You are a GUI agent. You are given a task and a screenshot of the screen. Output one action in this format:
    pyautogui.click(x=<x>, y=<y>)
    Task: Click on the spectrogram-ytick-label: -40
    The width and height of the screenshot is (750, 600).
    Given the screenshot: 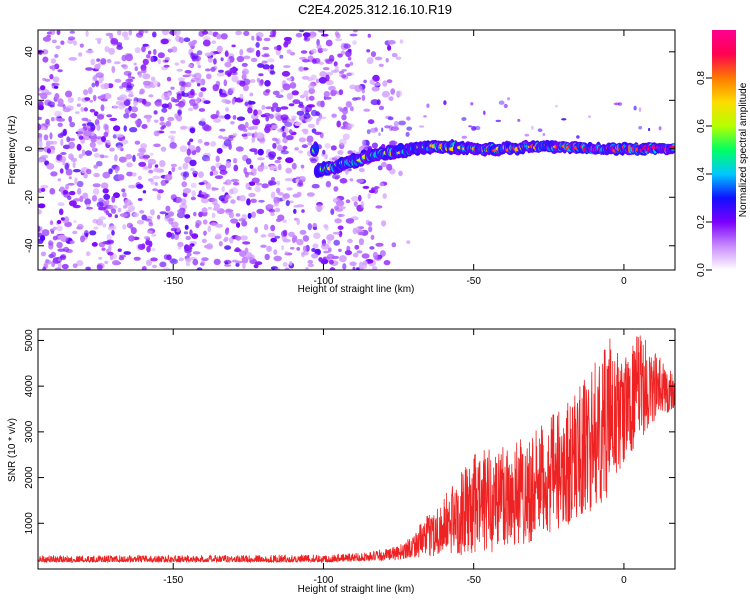 What is the action you would take?
    pyautogui.click(x=29, y=245)
    